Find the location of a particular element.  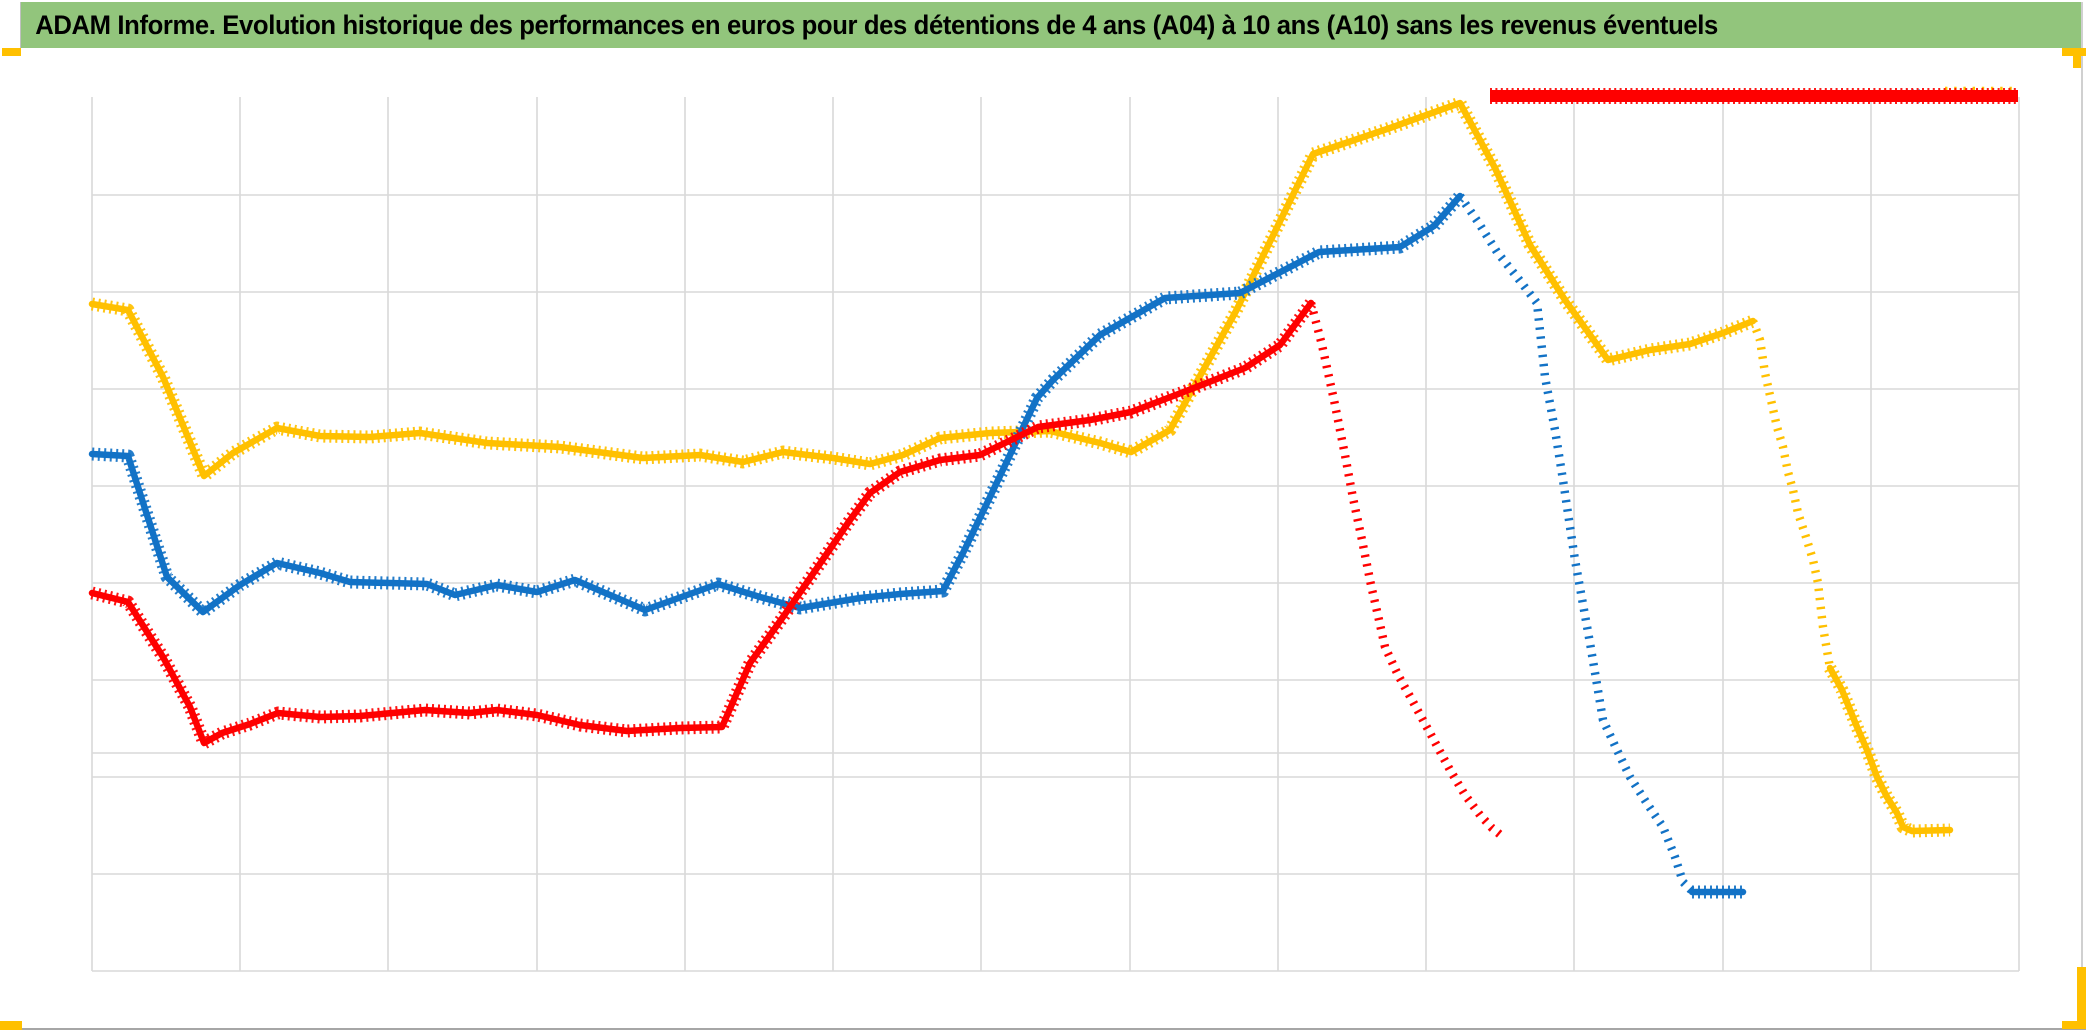

window-bottom-border is located at coordinates (1043, 1029).